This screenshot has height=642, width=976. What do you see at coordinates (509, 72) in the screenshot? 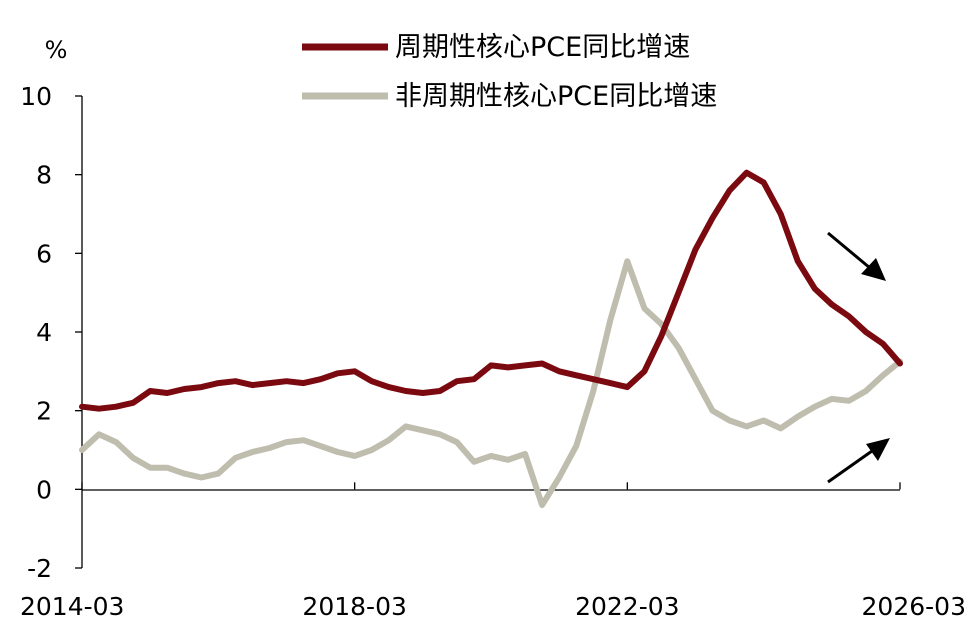
I see `legend: 周期性核心PCE同比增速 非周期性核心PCE同比增速` at bounding box center [509, 72].